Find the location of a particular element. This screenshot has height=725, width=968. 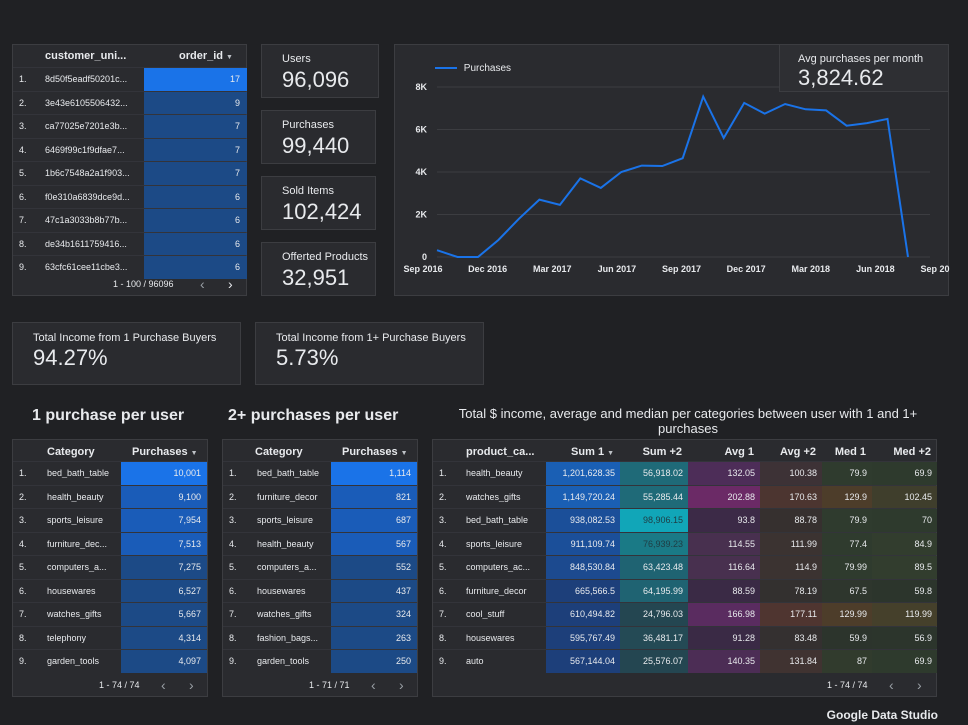

table-row: 1. bed_bath_table 10,001 is located at coordinates (110, 473).